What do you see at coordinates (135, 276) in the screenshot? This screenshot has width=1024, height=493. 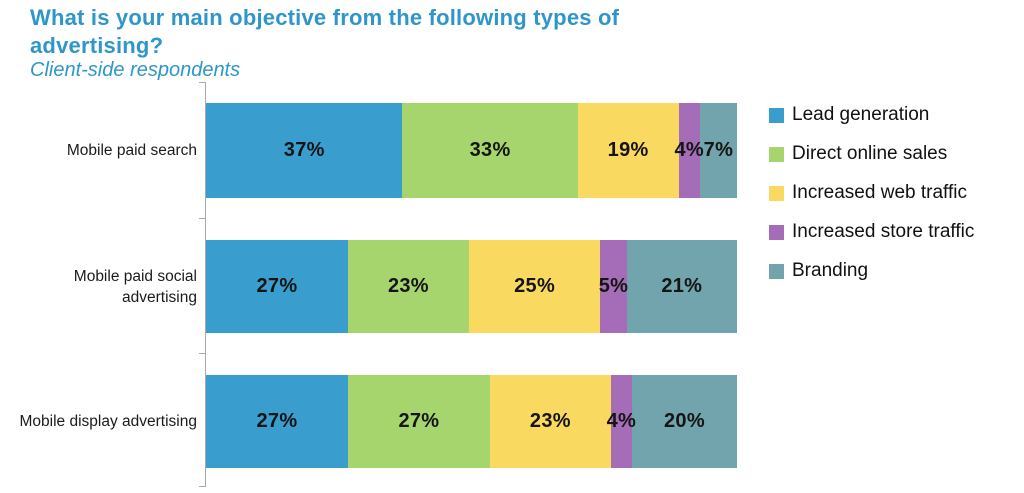 I see `category-label-line: Mobile paid social` at bounding box center [135, 276].